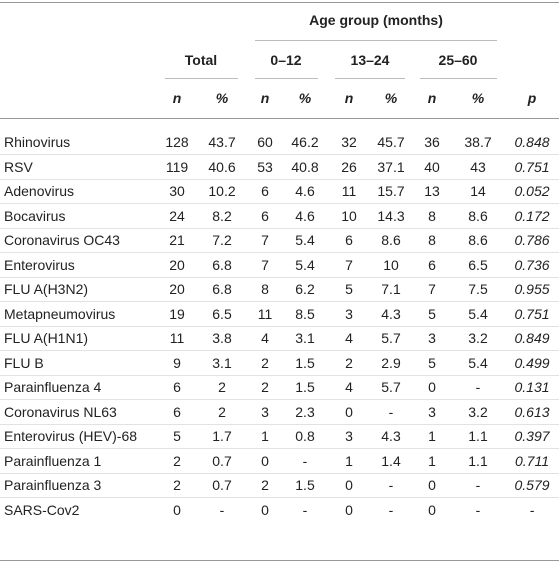  I want to click on row-label: Enterovirus (HEV)-68, so click(71, 436).